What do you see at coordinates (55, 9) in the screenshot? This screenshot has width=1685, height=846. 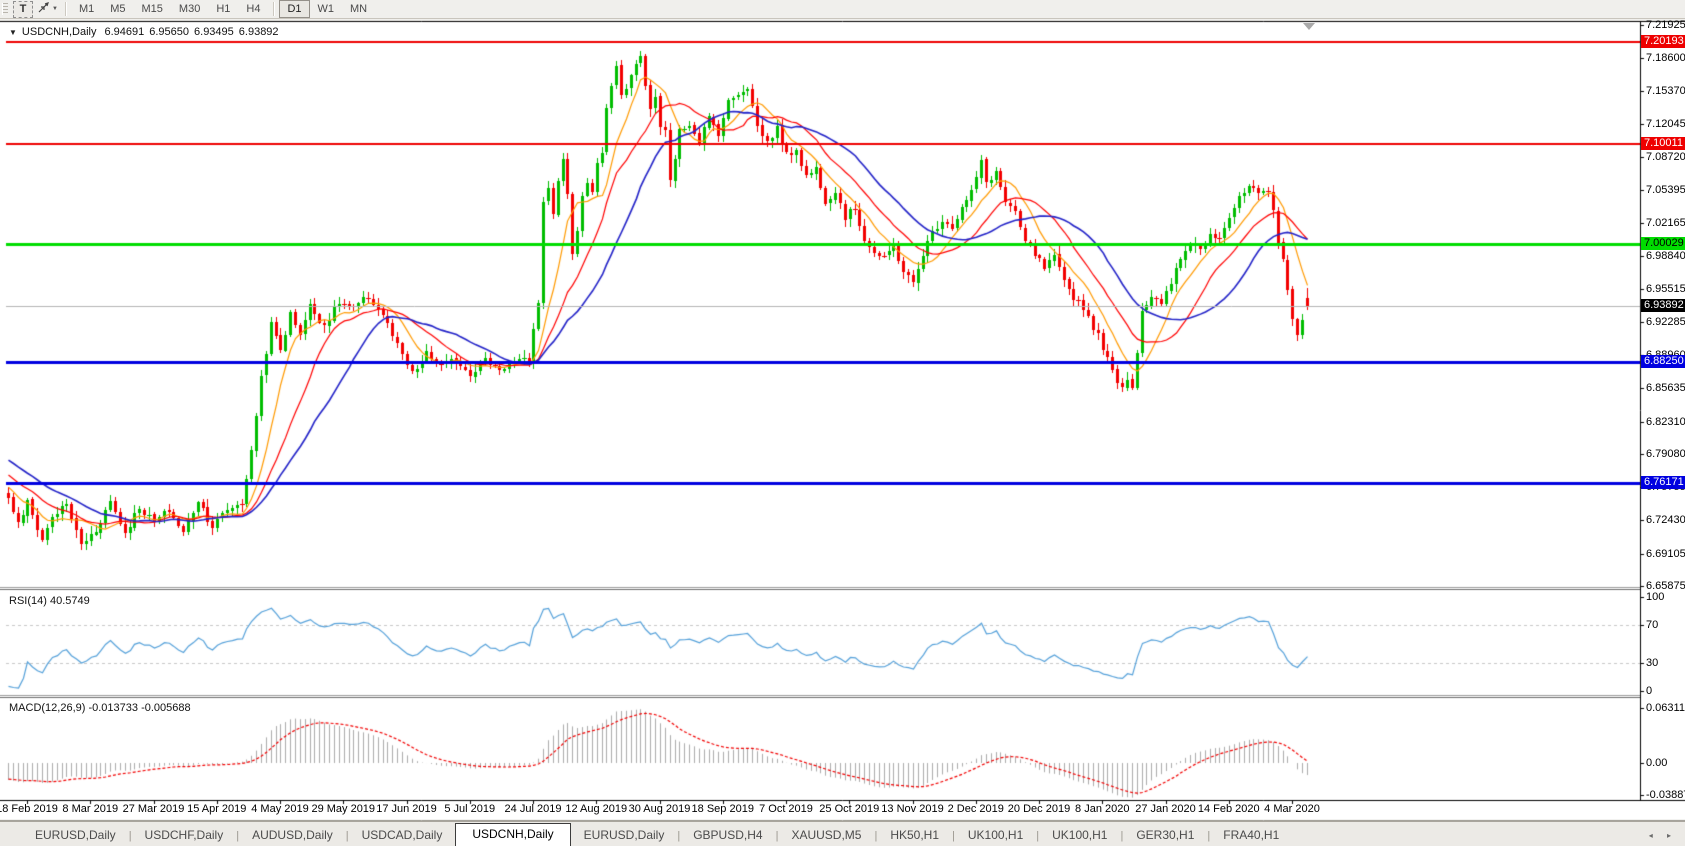 I see `chevron-down-icon: ▼` at bounding box center [55, 9].